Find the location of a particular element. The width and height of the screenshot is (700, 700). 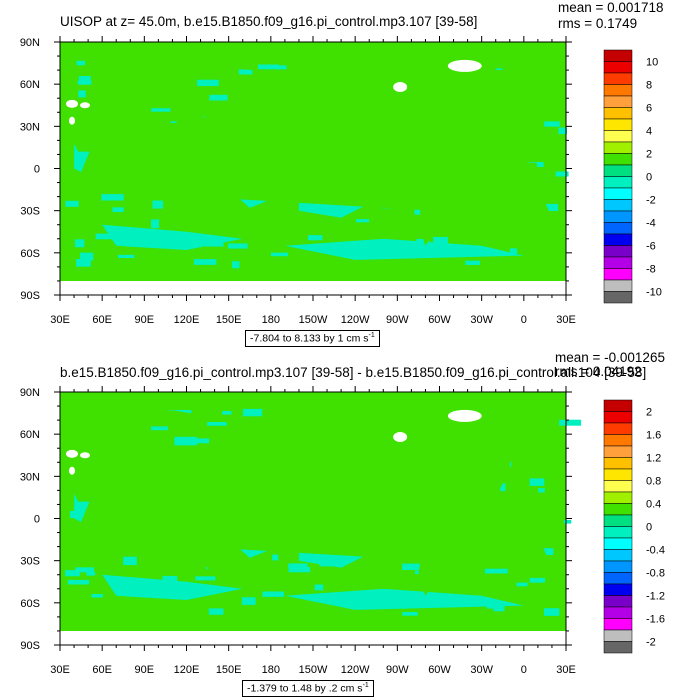

top-mean-text: mean = 0.001718 is located at coordinates (611, 7).